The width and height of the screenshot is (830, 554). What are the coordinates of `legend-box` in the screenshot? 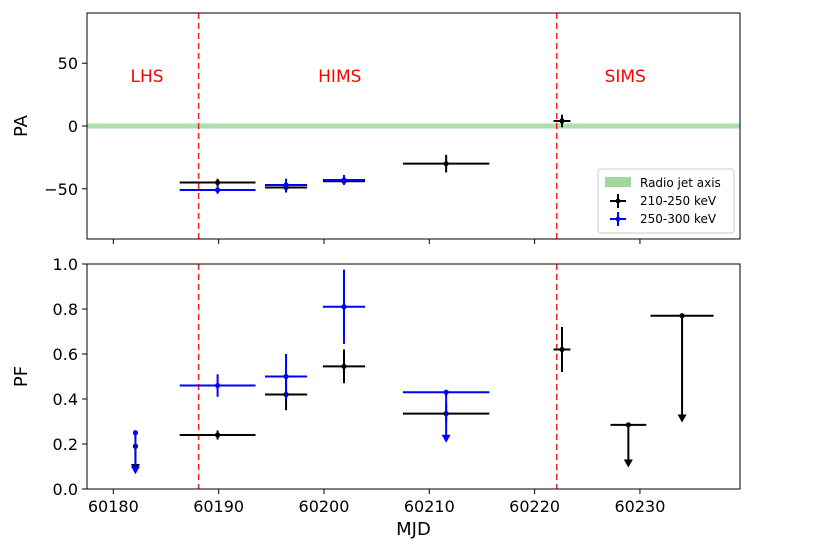 It's located at (666, 201).